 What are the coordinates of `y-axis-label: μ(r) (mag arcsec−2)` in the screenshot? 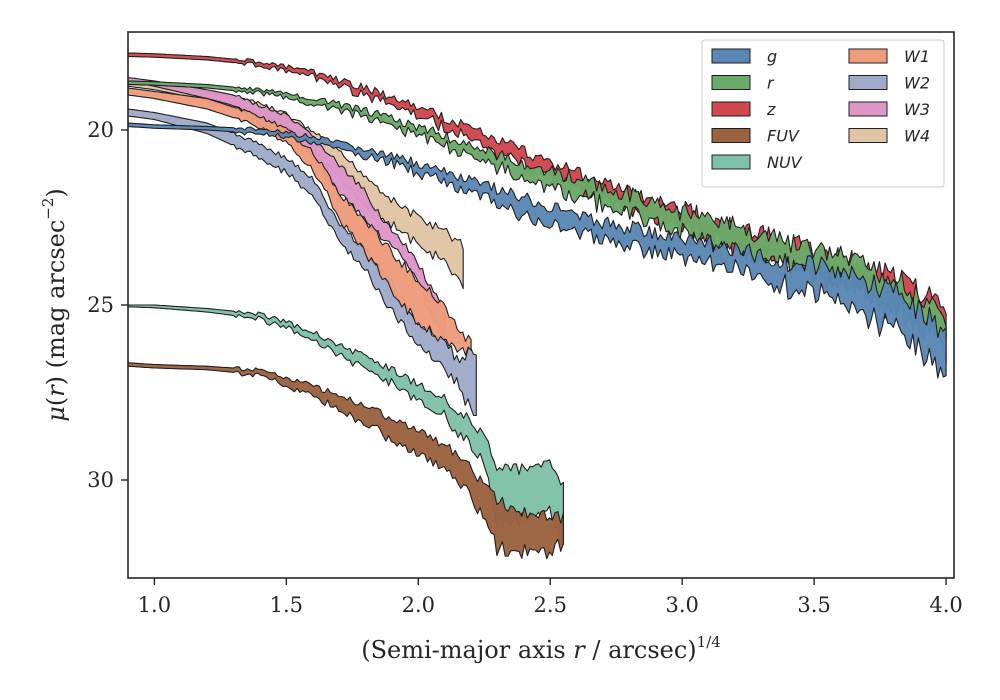 It's located at (54, 305).